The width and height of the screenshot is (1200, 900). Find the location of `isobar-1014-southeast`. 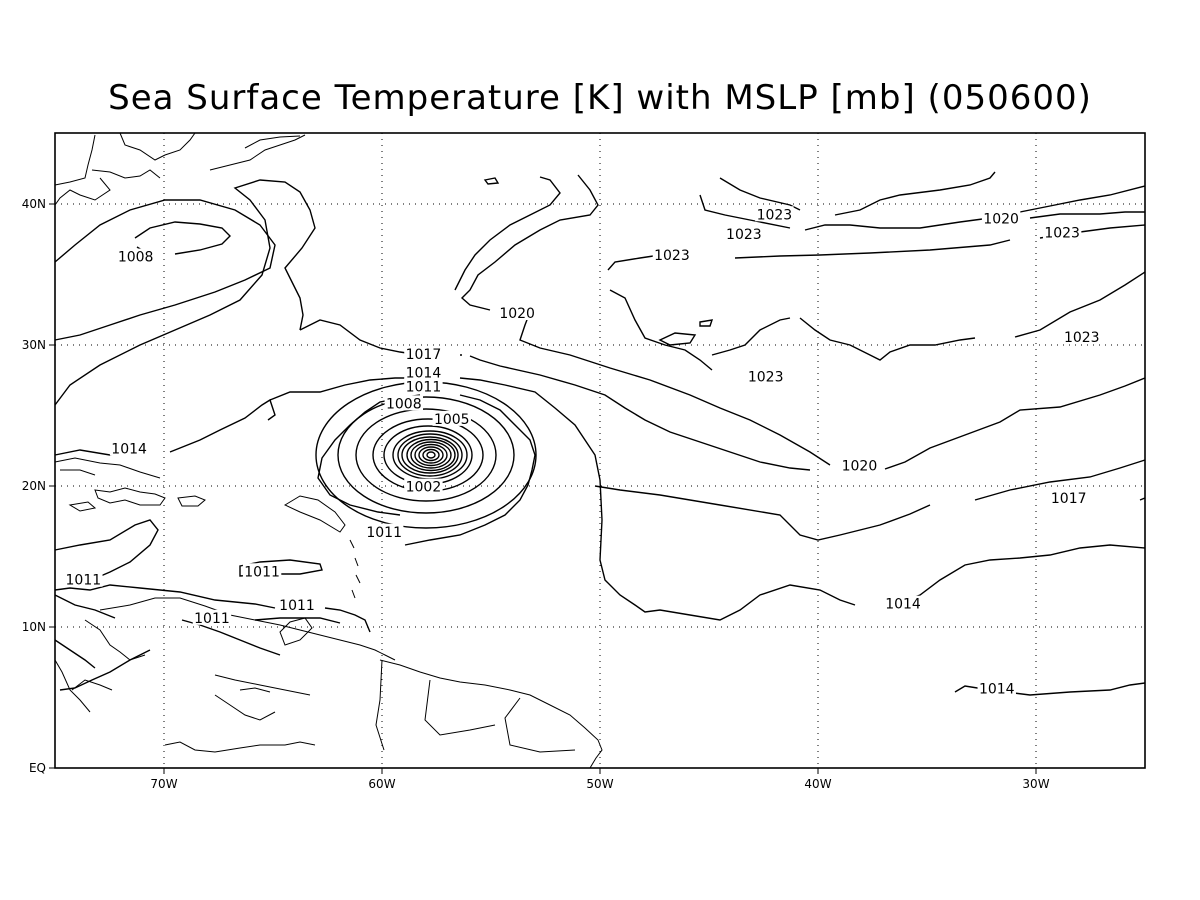

isobar-1014-southeast is located at coordinates (1050, 689).